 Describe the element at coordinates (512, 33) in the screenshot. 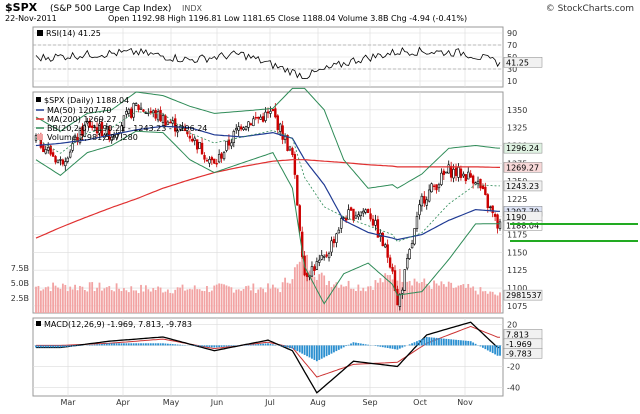

I see `rsi-tick-label: 90` at that location.